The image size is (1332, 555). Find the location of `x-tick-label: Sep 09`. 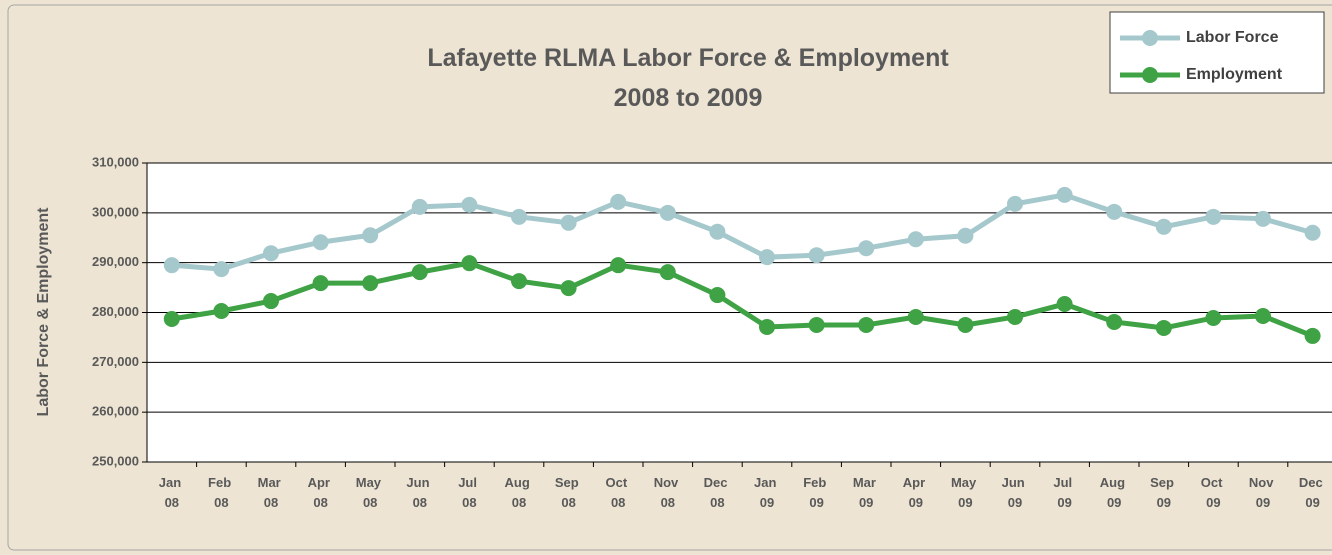

x-tick-label: Sep 09 is located at coordinates (1163, 492).